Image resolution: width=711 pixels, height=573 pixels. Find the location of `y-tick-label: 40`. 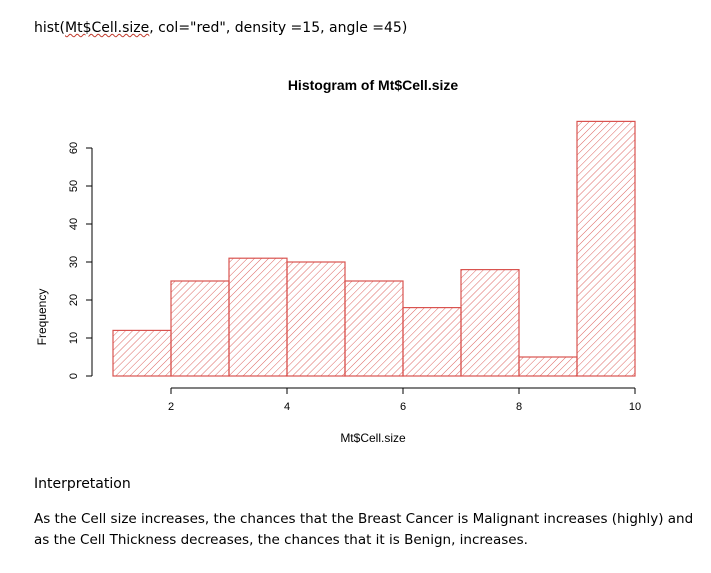

y-tick-label: 40 is located at coordinates (74, 224).